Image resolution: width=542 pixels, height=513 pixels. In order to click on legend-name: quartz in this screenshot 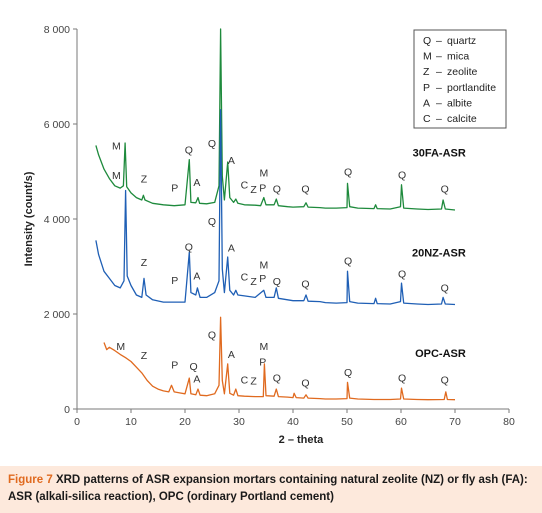, I will do `click(461, 41)`.